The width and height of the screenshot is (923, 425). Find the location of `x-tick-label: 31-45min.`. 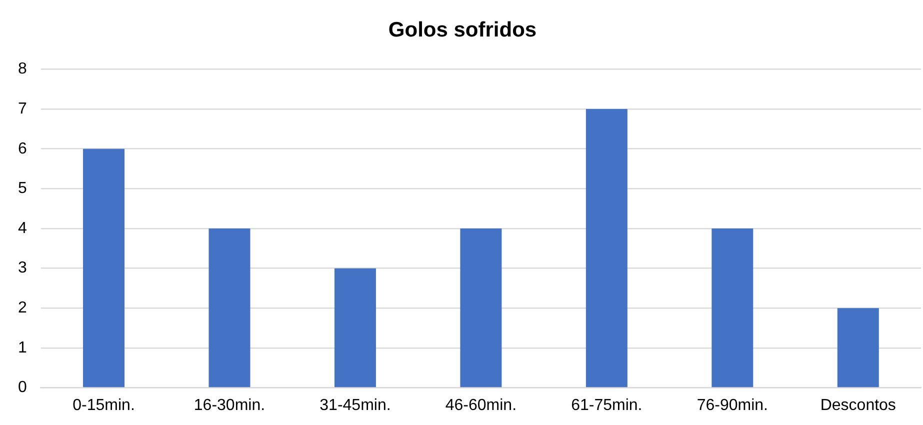

x-tick-label: 31-45min. is located at coordinates (355, 405).